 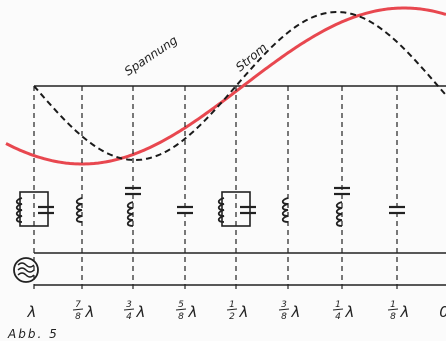 I want to click on lambda-symbol: 0, so click(x=442, y=312).